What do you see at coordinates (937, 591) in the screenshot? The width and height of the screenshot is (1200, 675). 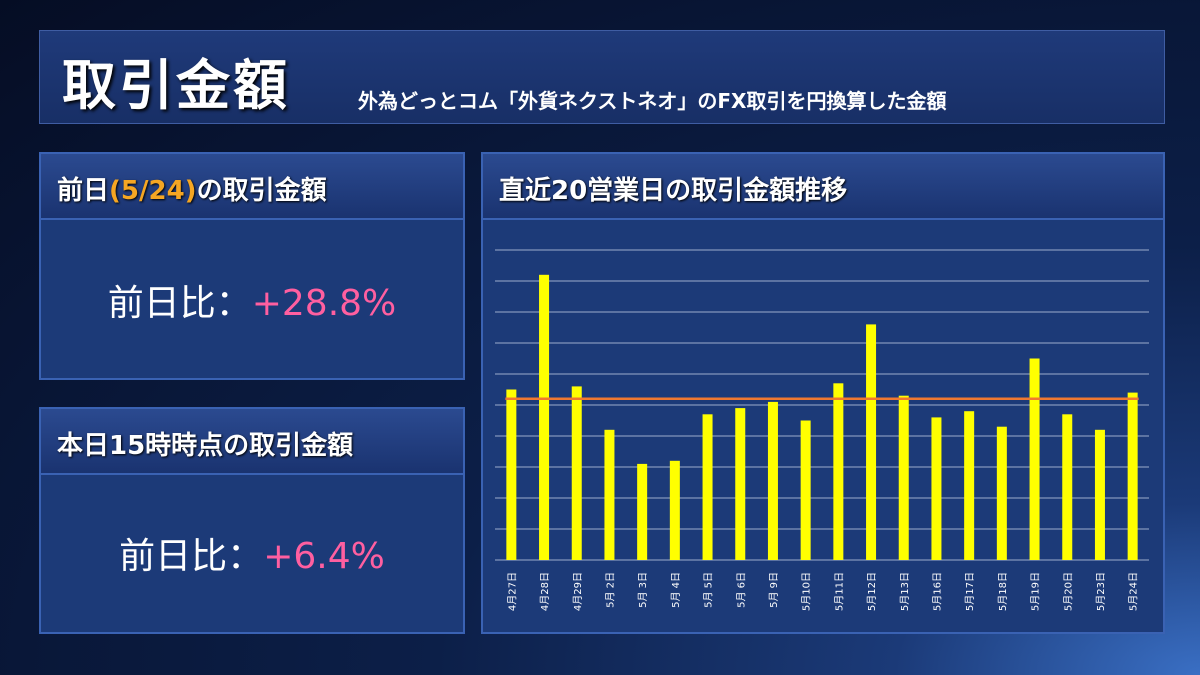 I see `x-tick-label: 5月16日` at bounding box center [937, 591].